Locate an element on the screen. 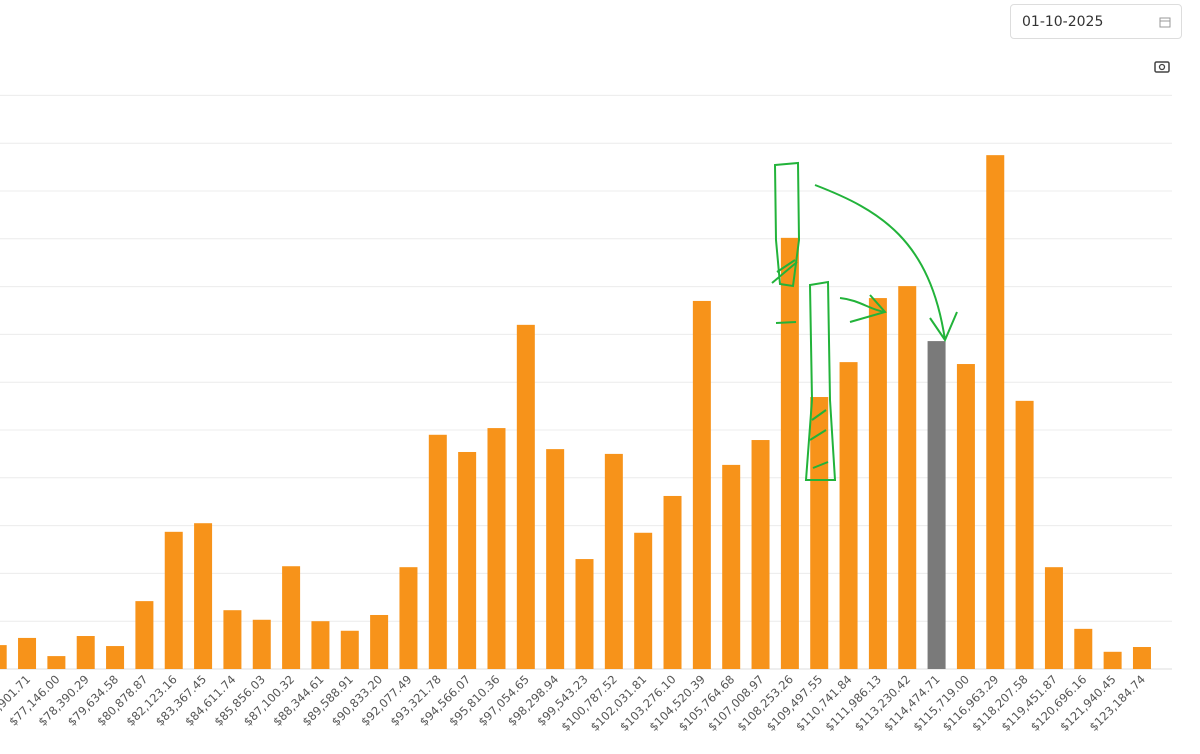  x-tick-label: $105,764.68 is located at coordinates (707, 703).